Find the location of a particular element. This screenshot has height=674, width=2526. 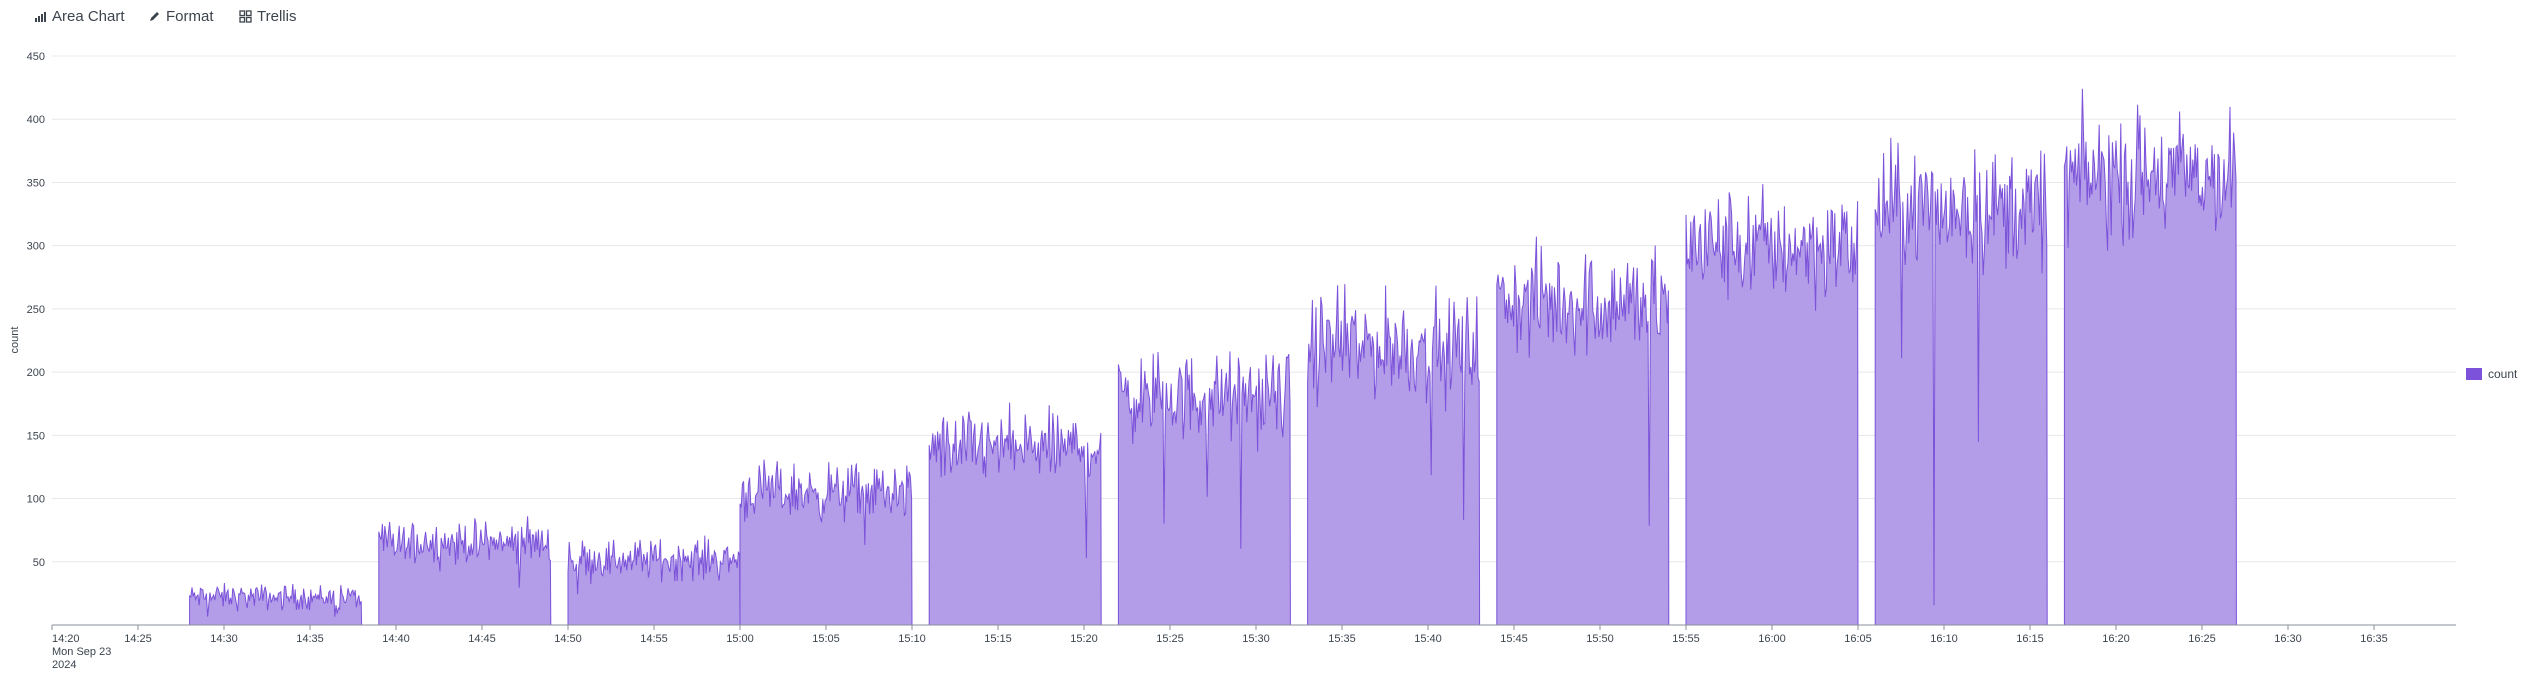

x-tick-label: 15:50 is located at coordinates (1600, 639).